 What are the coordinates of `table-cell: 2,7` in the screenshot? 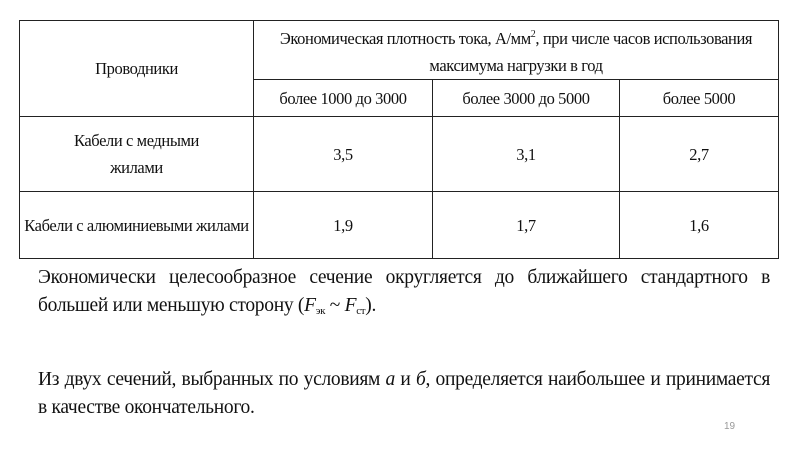 It's located at (699, 154).